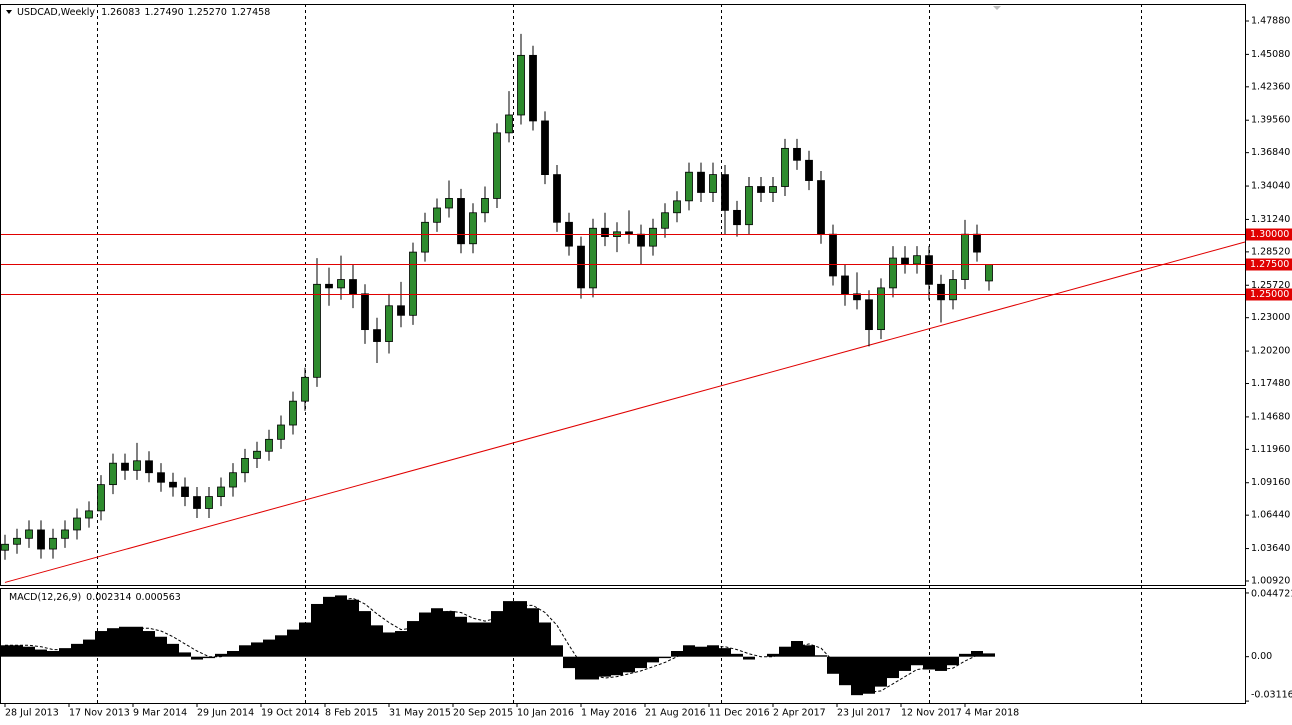 The width and height of the screenshot is (1292, 725). What do you see at coordinates (1269, 234) in the screenshot?
I see `level-label: 1.30000` at bounding box center [1269, 234].